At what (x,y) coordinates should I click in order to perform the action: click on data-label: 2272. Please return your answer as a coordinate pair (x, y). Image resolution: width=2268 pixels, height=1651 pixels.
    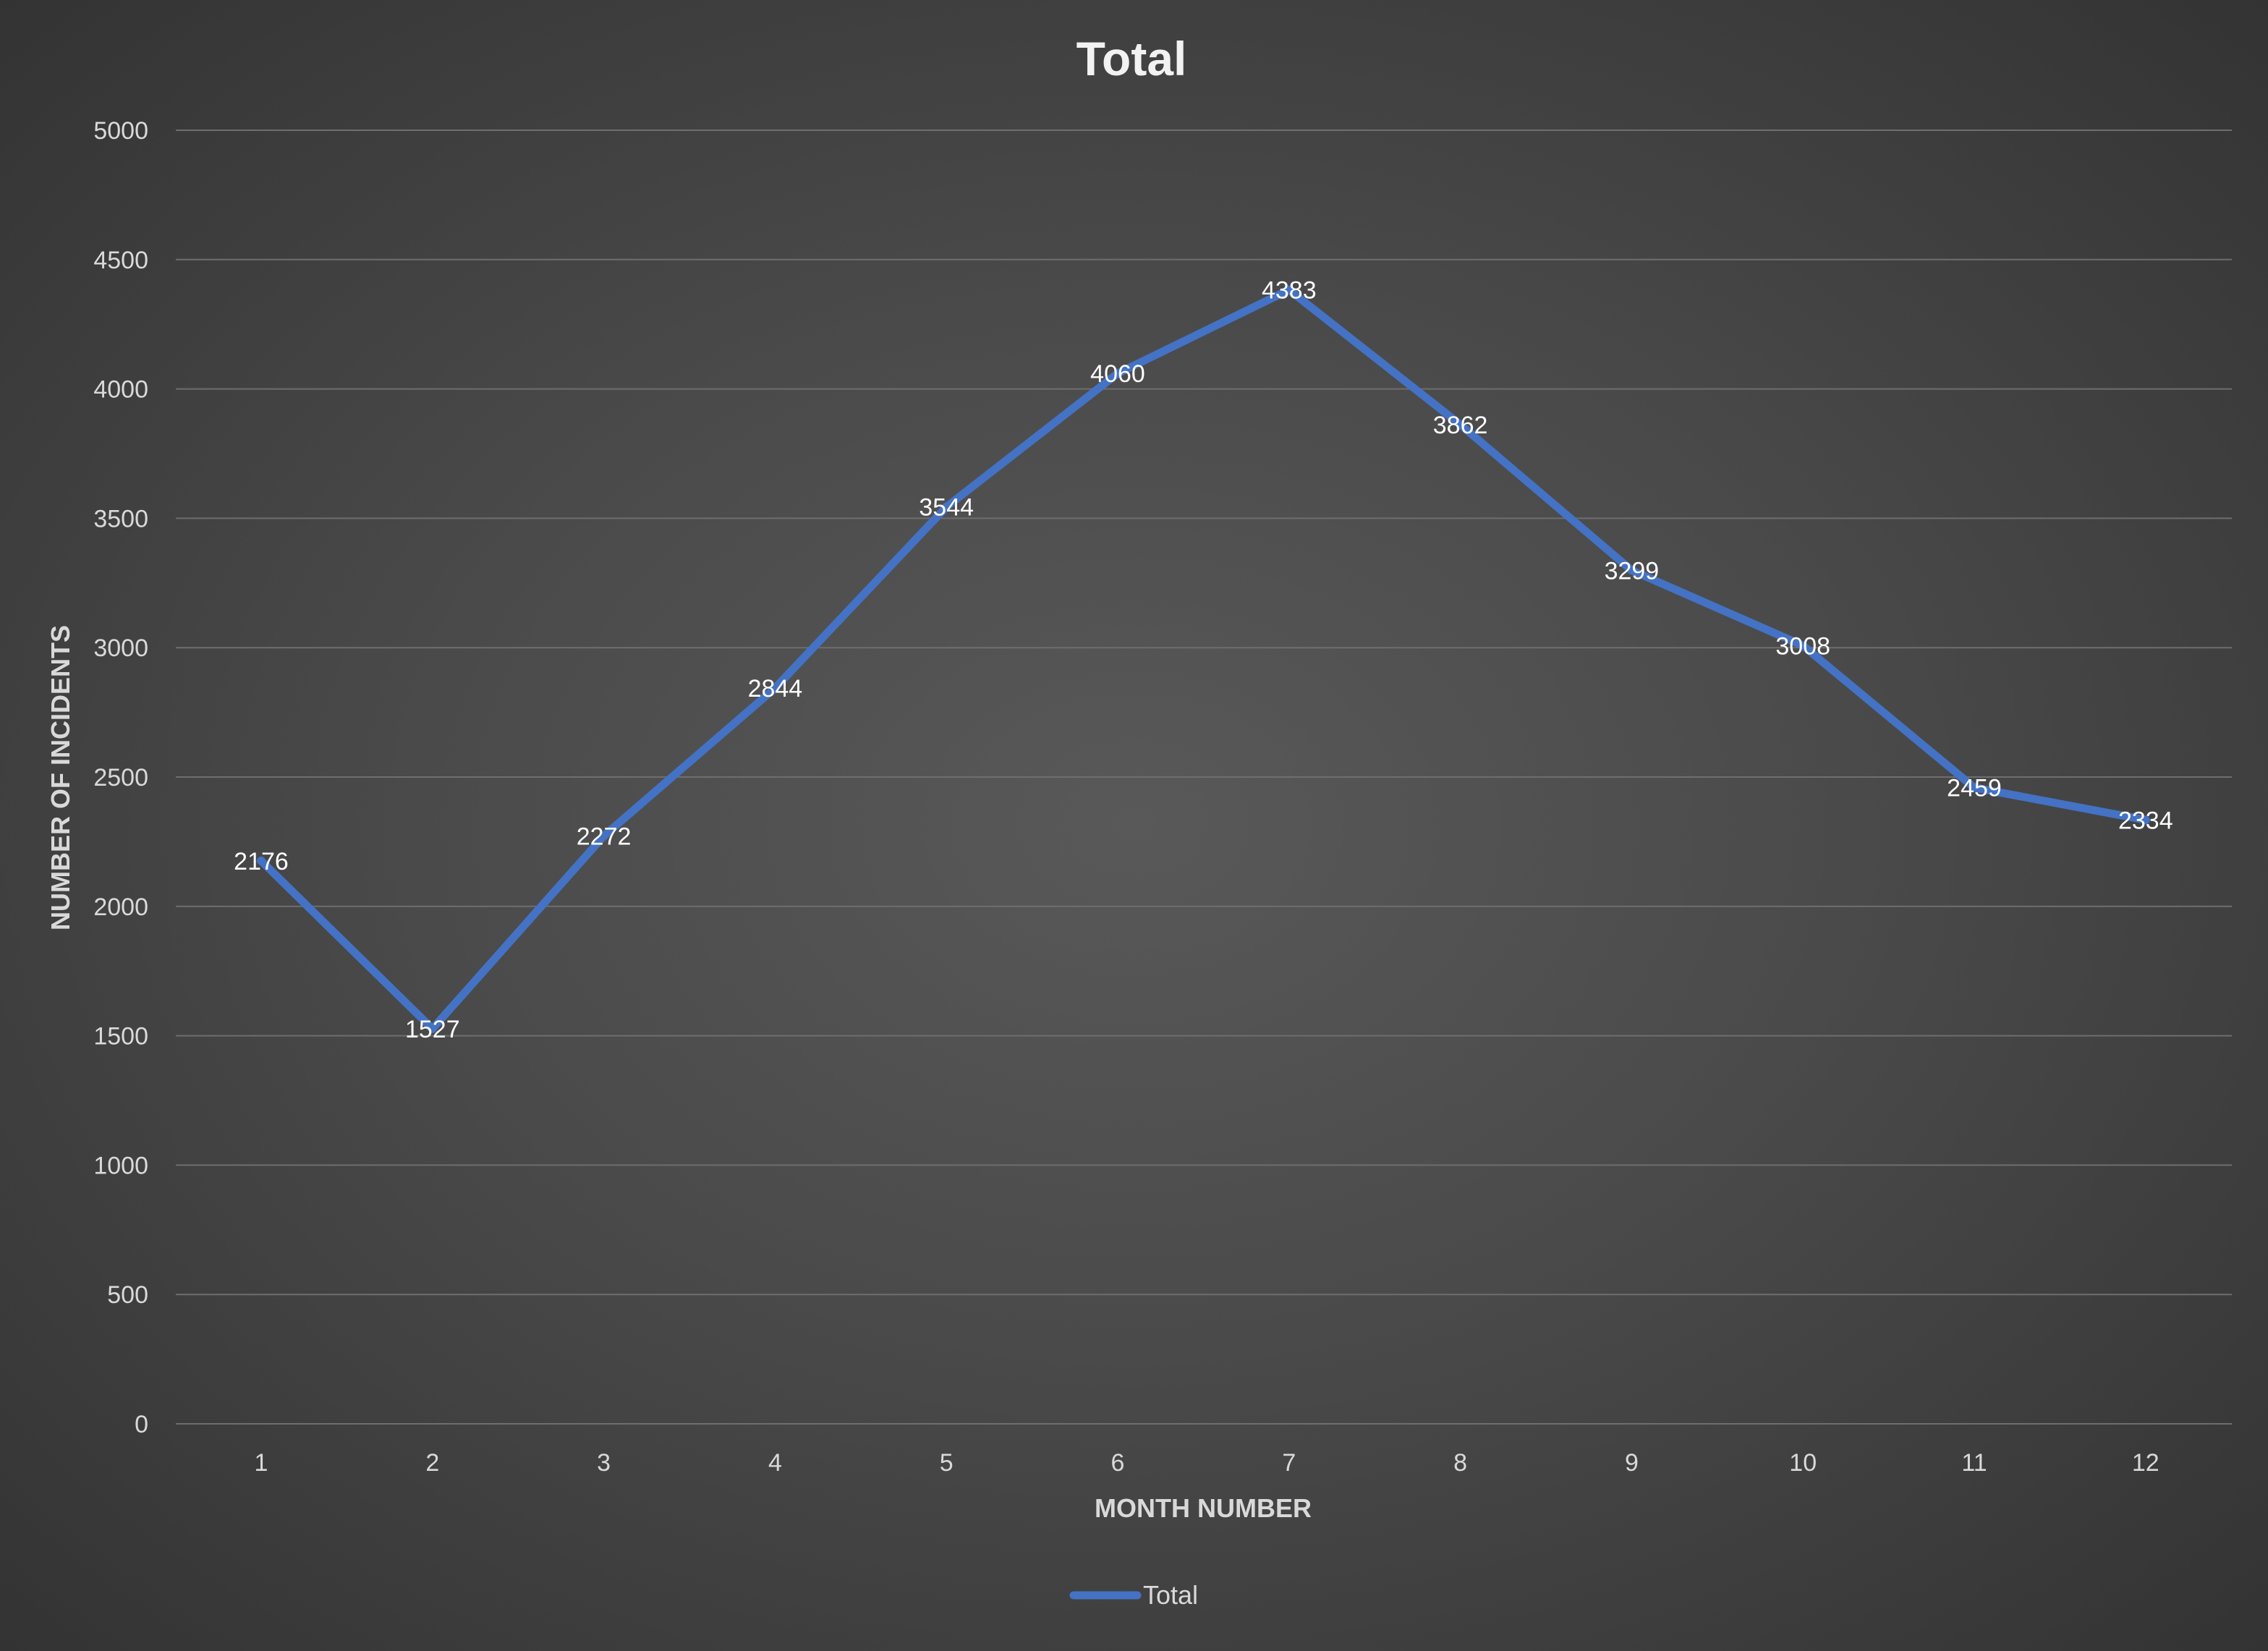
    Looking at the image, I should click on (604, 837).